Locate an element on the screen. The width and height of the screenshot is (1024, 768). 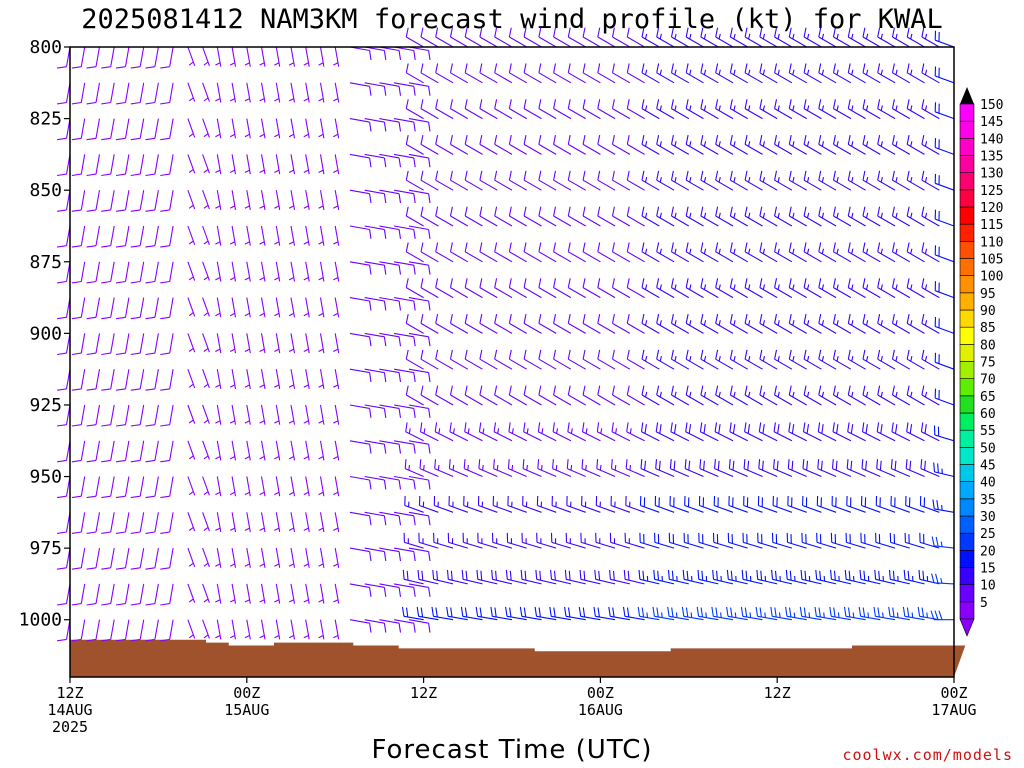
y-axis: 800 825 850 875 900 925 950 975 1000 is located at coordinates (44, 334).